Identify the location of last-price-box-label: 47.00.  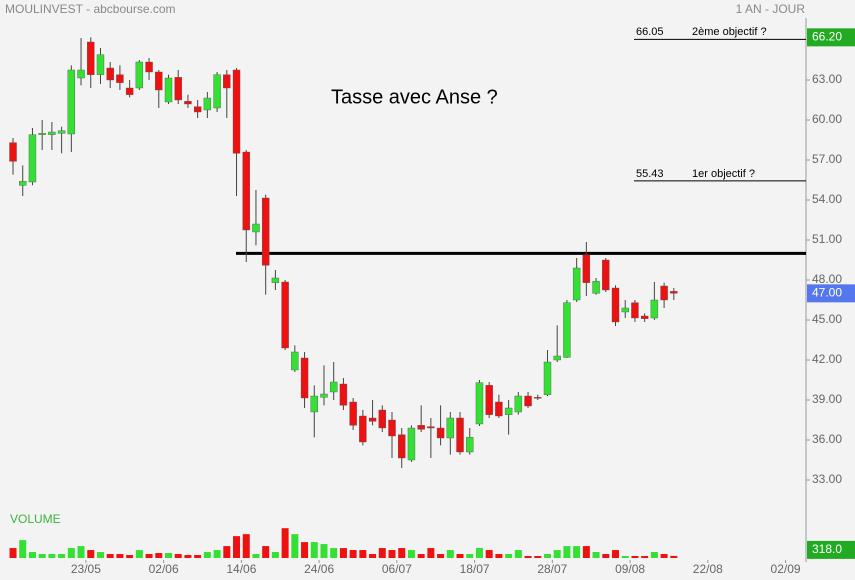
(827, 293).